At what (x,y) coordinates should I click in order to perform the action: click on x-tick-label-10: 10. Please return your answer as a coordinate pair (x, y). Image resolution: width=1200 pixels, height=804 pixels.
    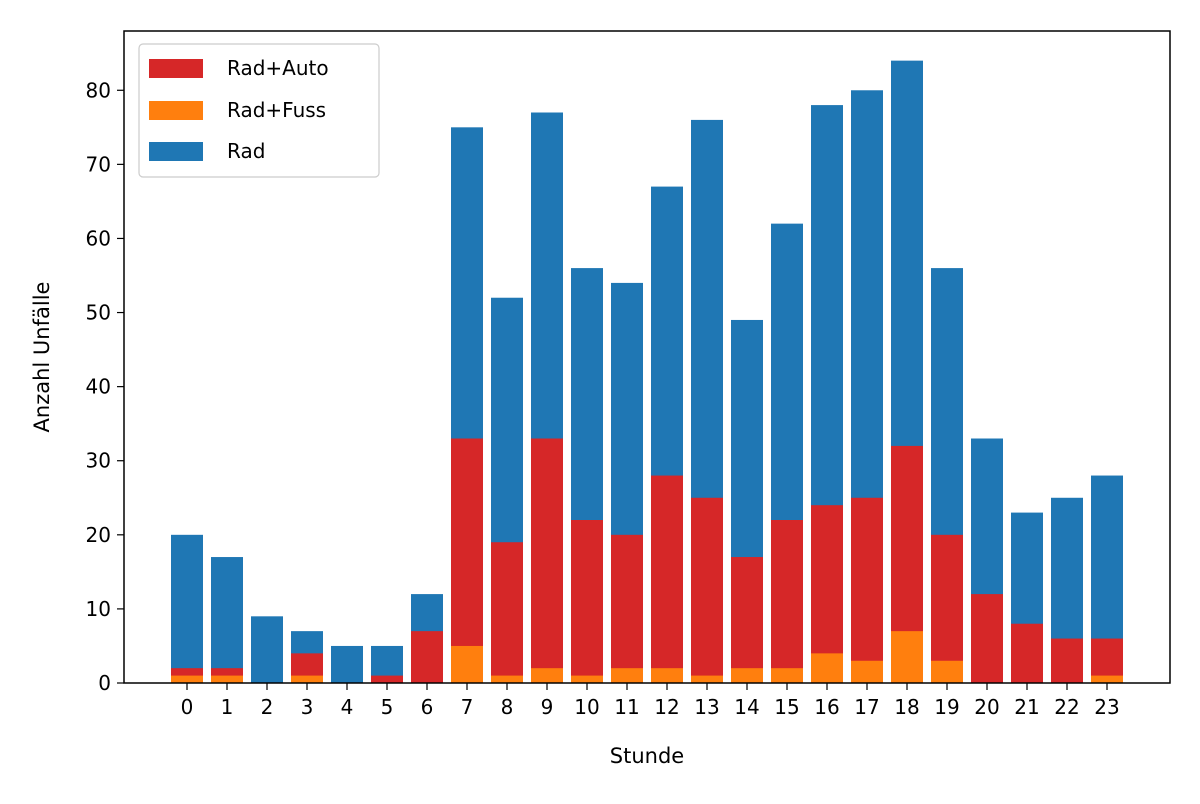
    Looking at the image, I should click on (586, 707).